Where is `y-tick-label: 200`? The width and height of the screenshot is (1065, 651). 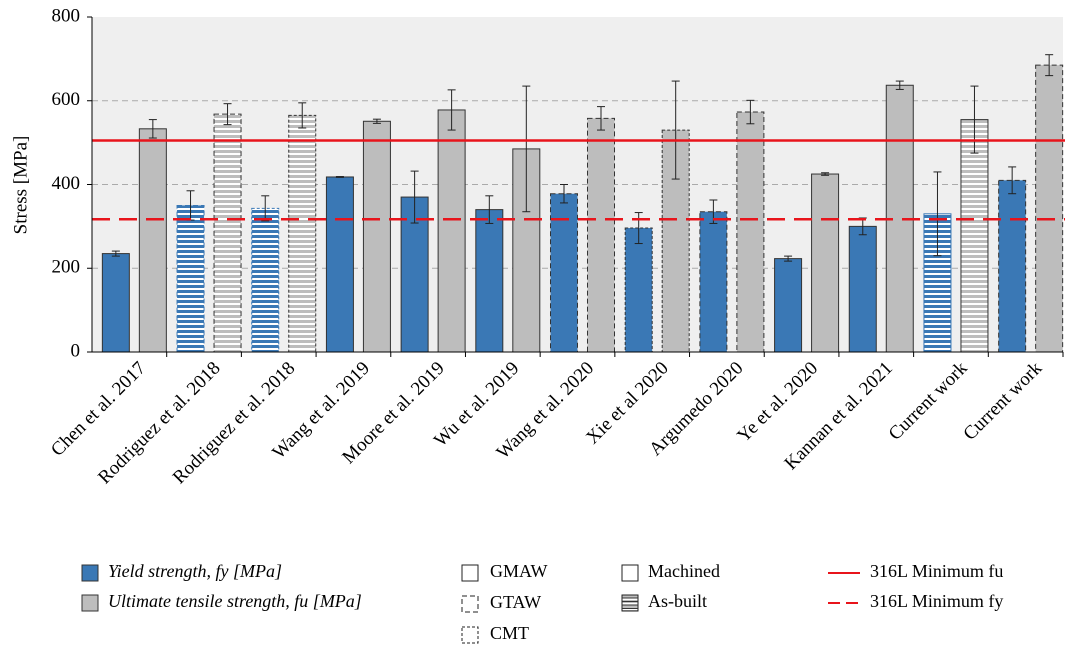 y-tick-label: 200 is located at coordinates (66, 267).